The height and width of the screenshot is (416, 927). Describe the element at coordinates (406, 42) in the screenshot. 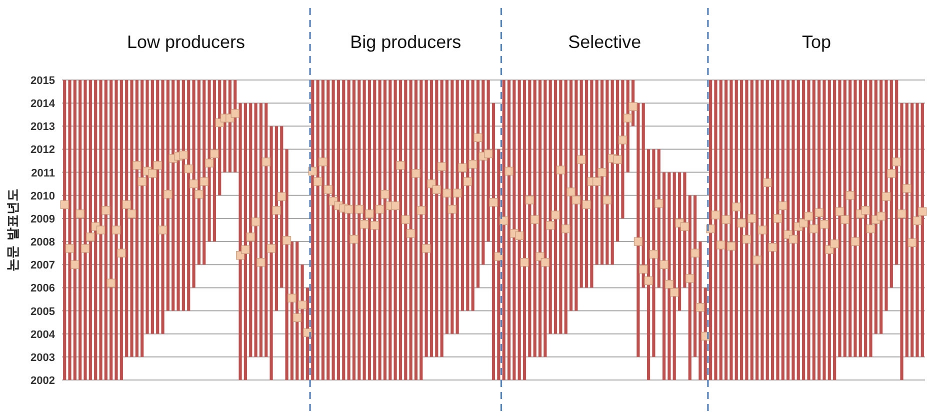

I see `text: Big producers` at that location.